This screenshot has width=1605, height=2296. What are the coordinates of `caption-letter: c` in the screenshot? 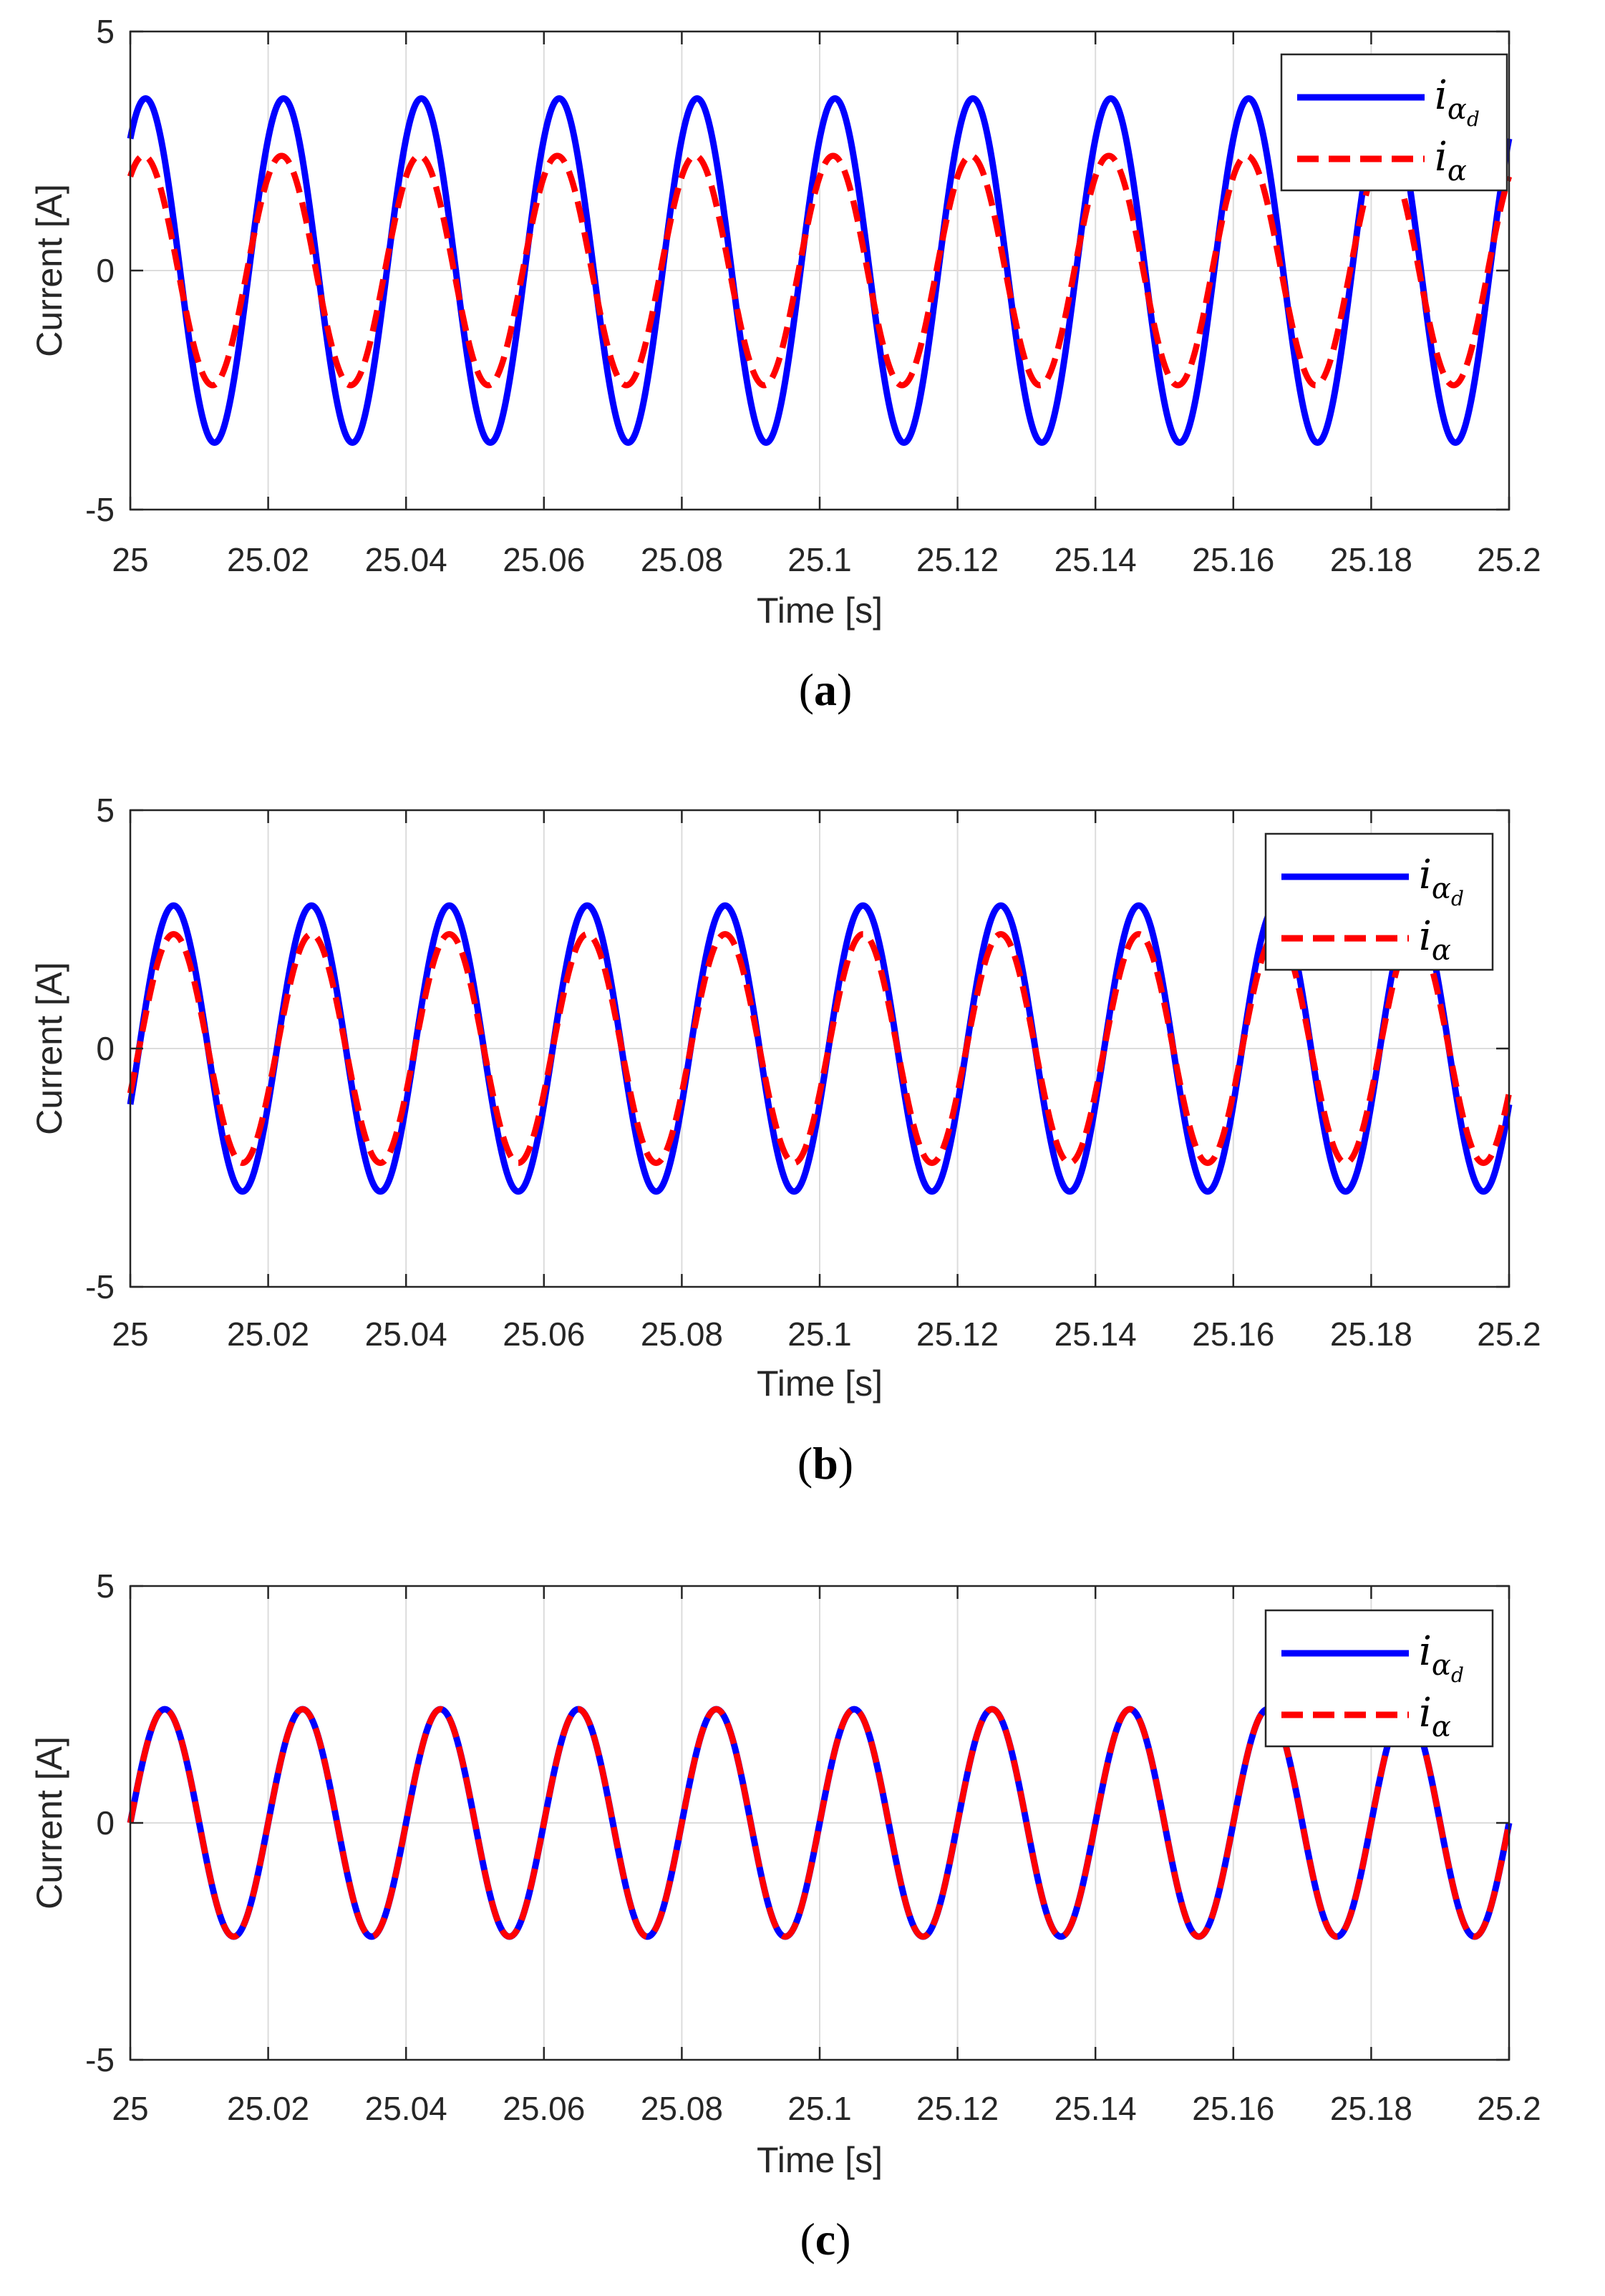 It's located at (825, 2240).